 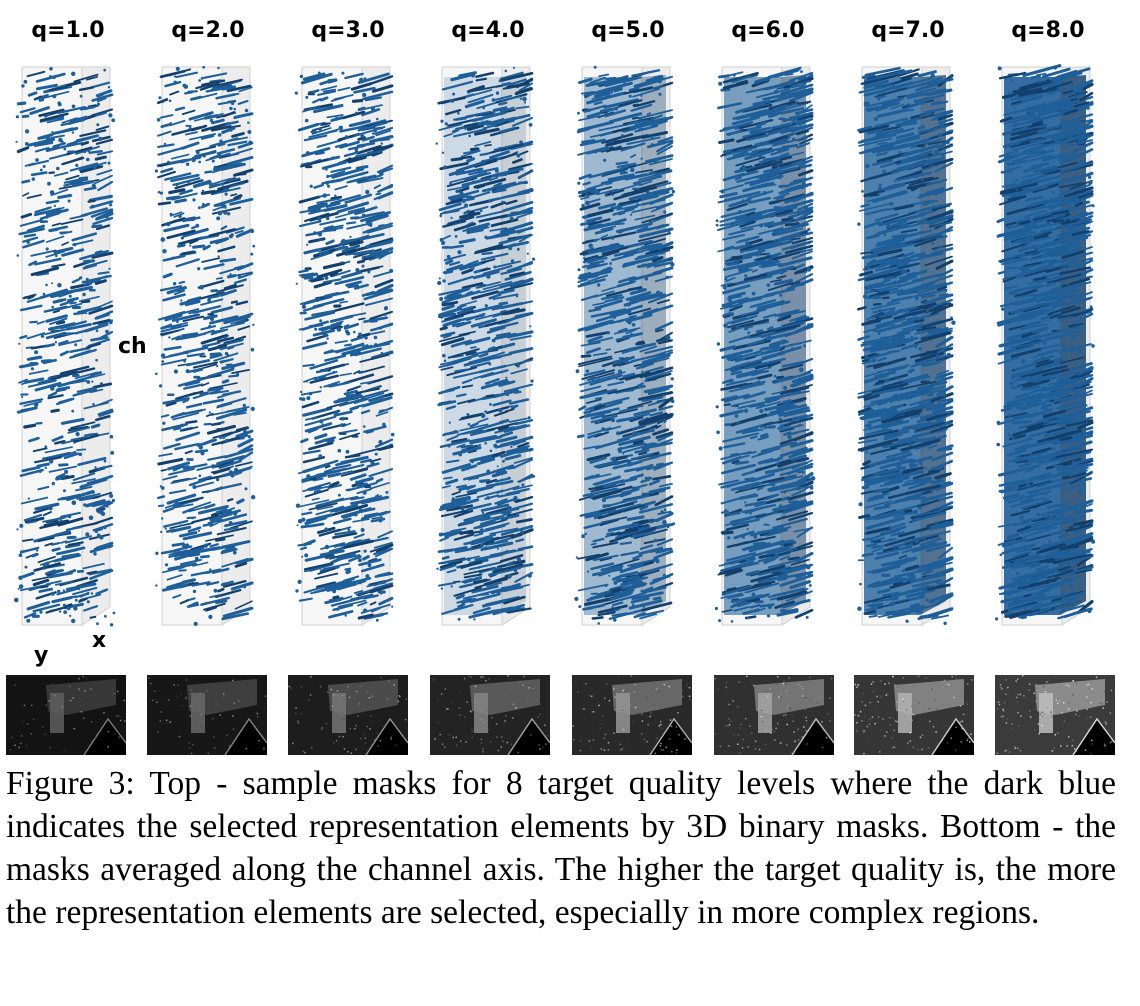 What do you see at coordinates (348, 30) in the screenshot?
I see `quality-label-3: q=3.0` at bounding box center [348, 30].